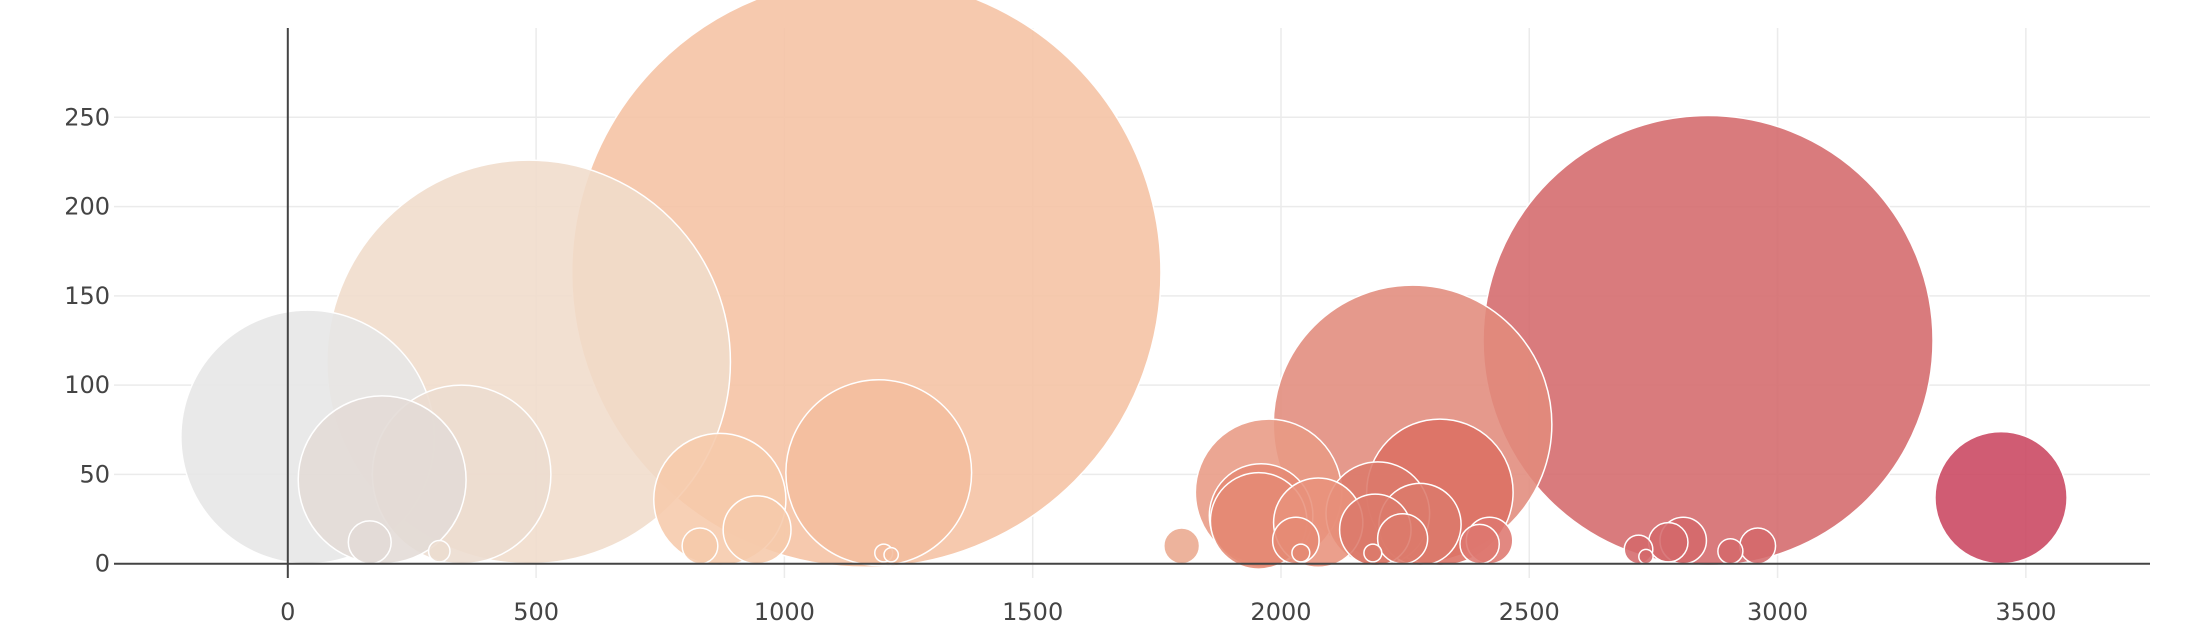 This screenshot has width=2204, height=626. I want to click on x-tick-label: 3000, so click(1777, 612).